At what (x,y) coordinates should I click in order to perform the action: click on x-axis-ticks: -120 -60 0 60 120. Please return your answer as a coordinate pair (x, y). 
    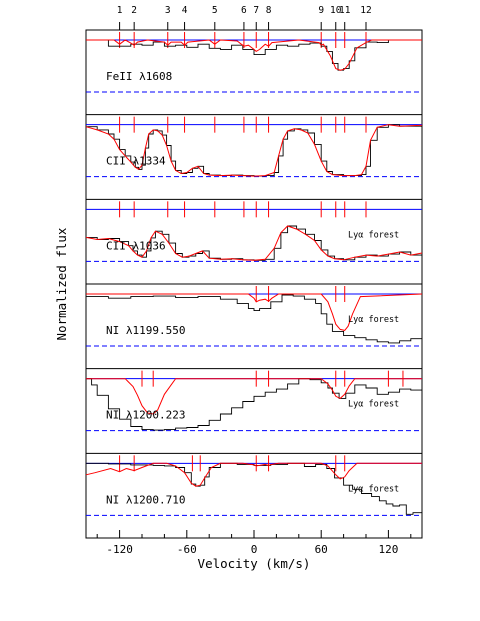
    Looking at the image, I should click on (254, 543).